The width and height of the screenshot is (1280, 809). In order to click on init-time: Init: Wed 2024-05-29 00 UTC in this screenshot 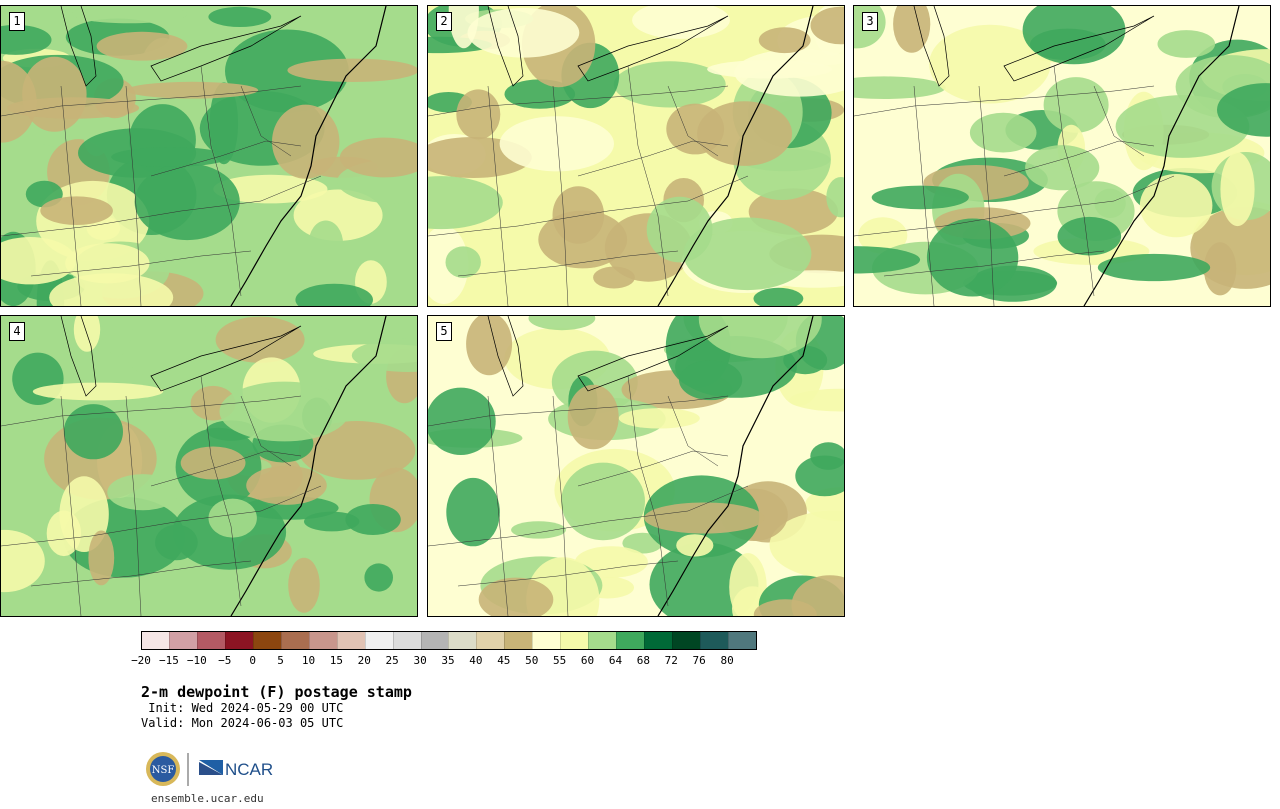, I will do `click(242, 708)`.